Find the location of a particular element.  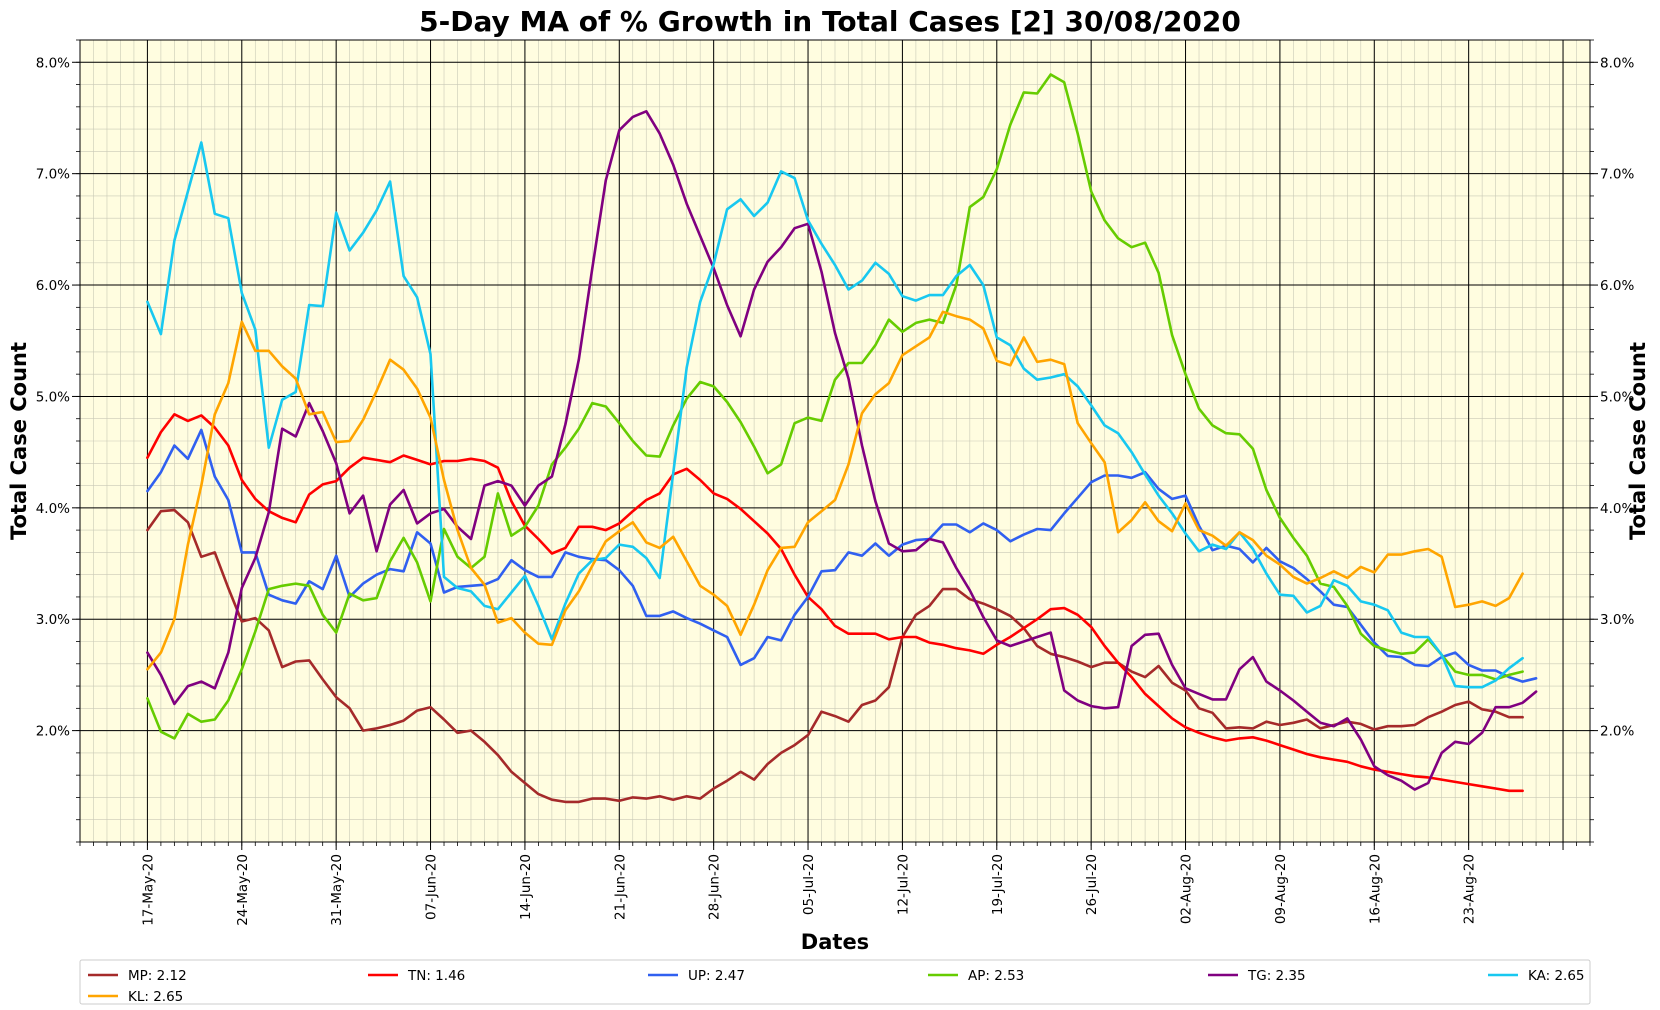

y-tick-label-left: 5.0% is located at coordinates (53, 397).